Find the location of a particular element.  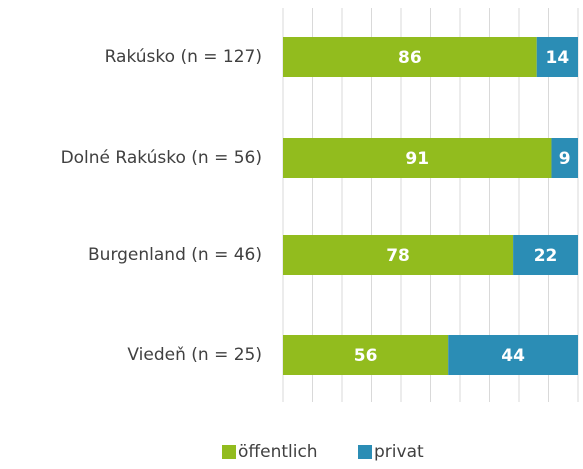

value-label: 22 is located at coordinates (546, 256).